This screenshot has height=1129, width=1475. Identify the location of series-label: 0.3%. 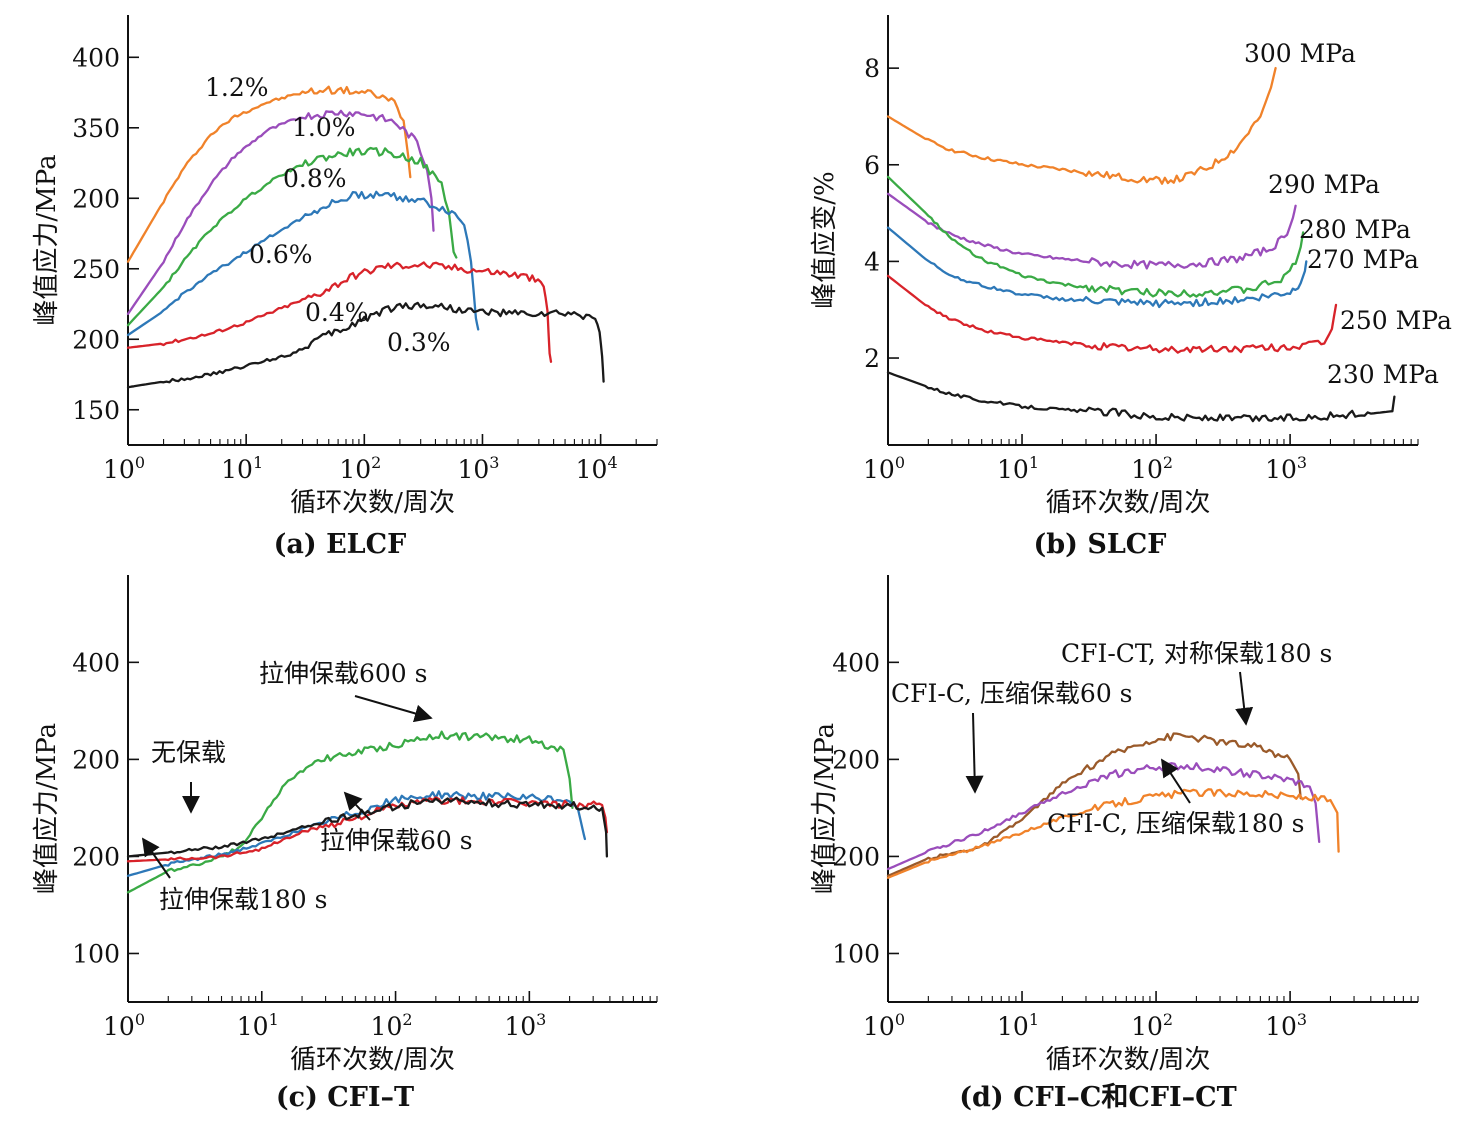
(419, 342).